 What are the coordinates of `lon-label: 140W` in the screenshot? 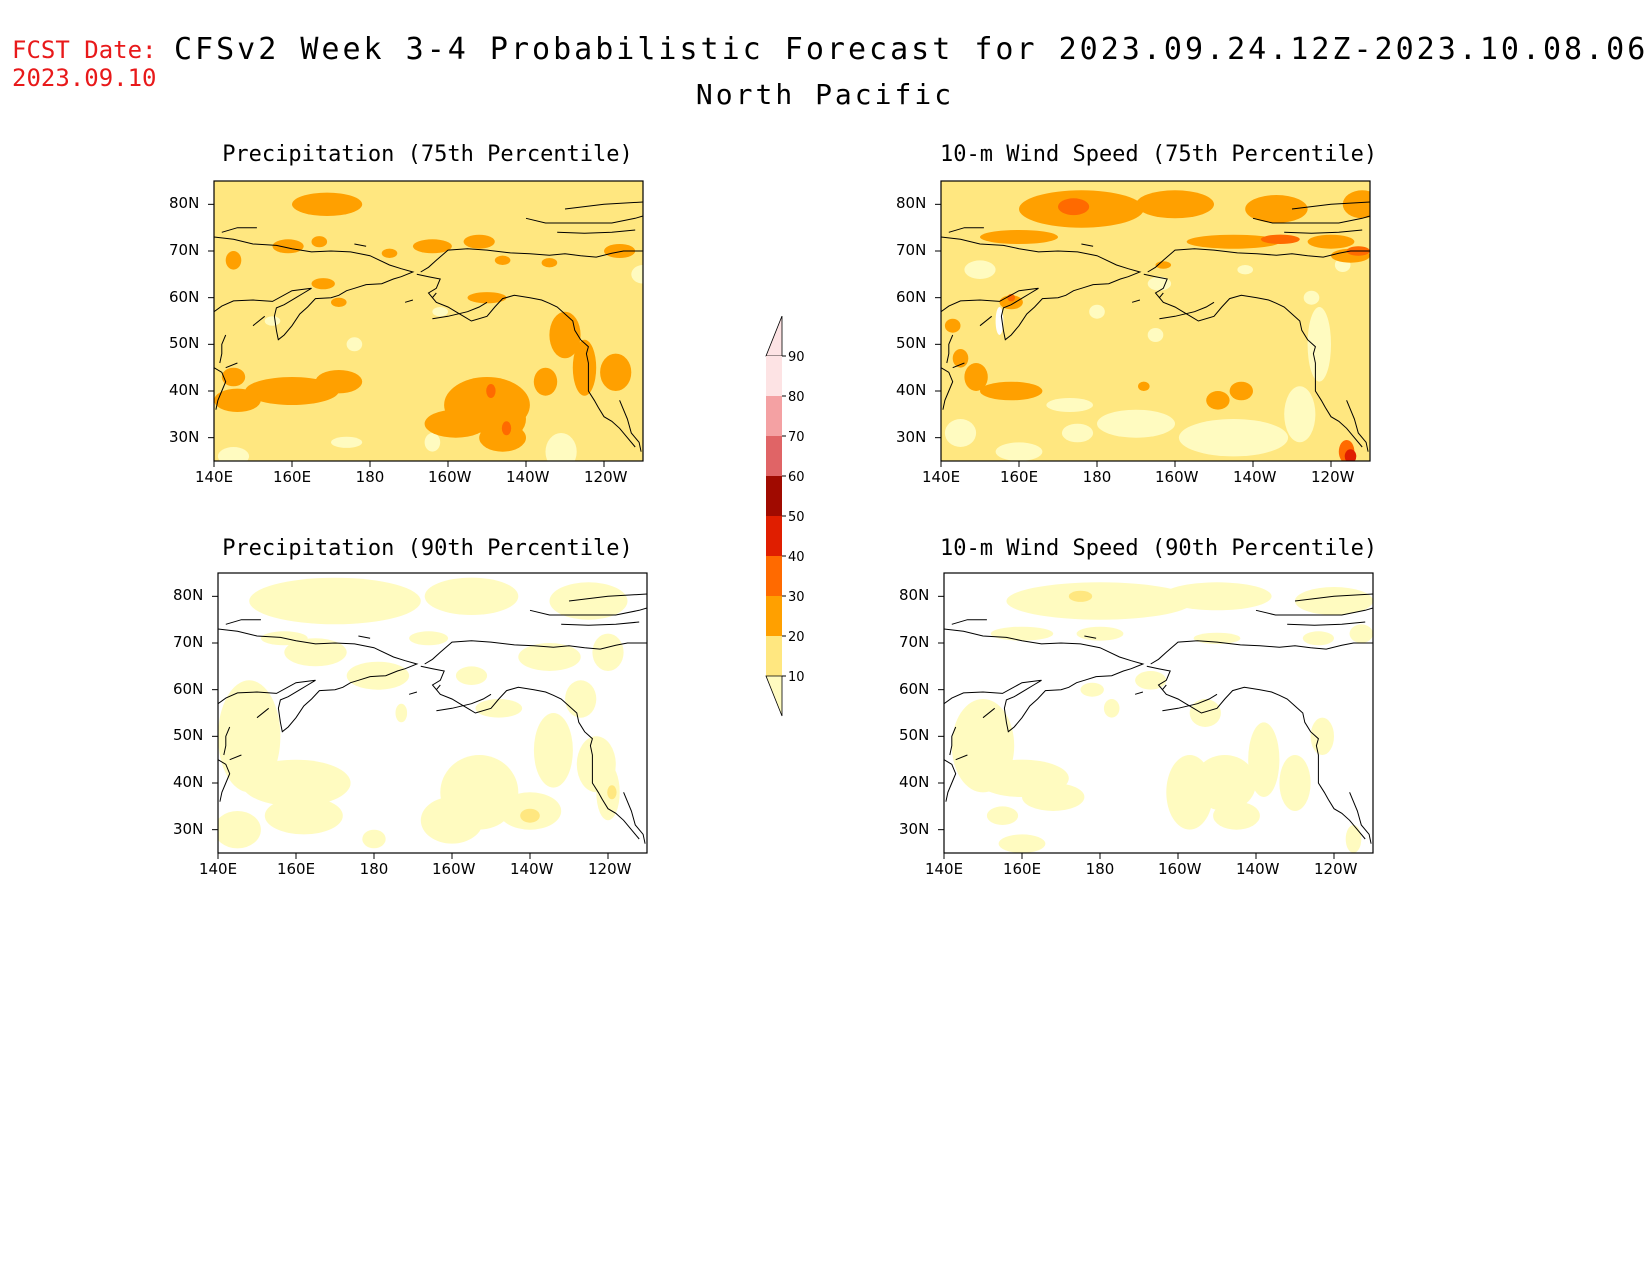 It's located at (1258, 869).